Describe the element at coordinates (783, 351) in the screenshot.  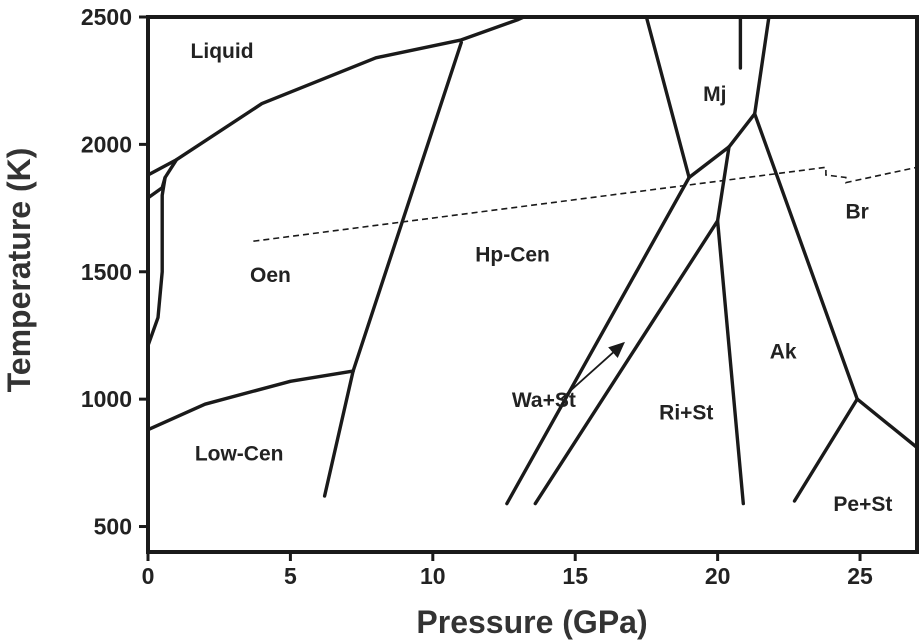
I see `phase-label-ak: Ak` at that location.